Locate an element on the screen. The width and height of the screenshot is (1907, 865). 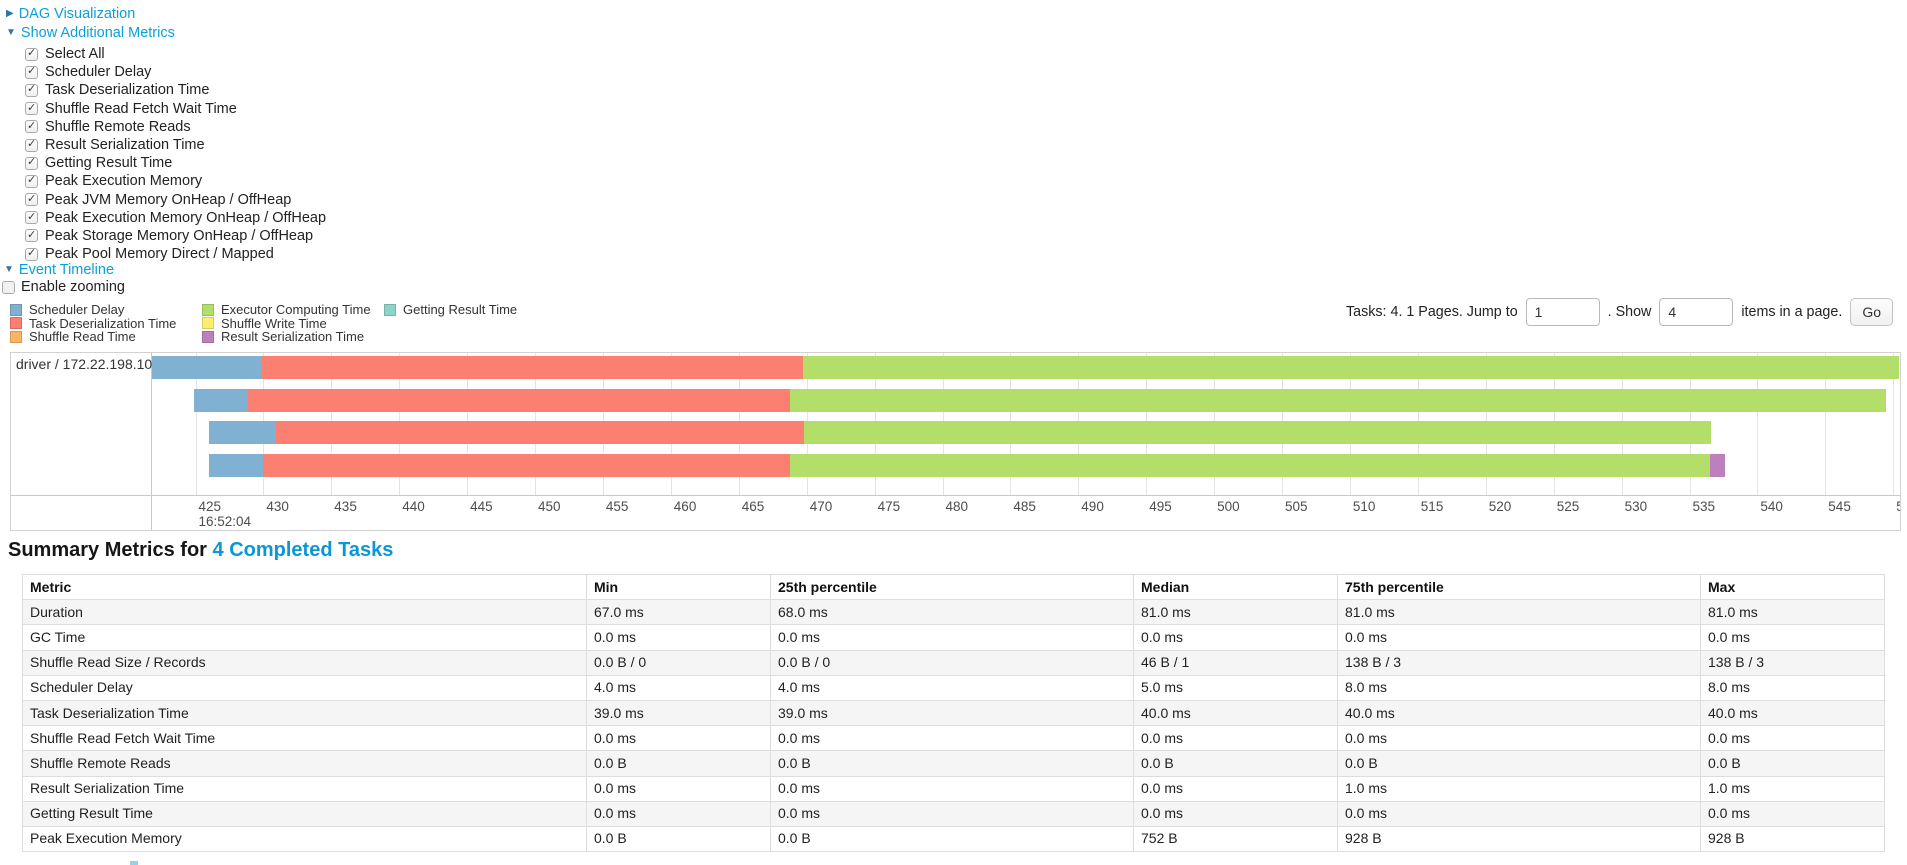
metric-checkbox-row: Getting Result Time is located at coordinates (175, 163).